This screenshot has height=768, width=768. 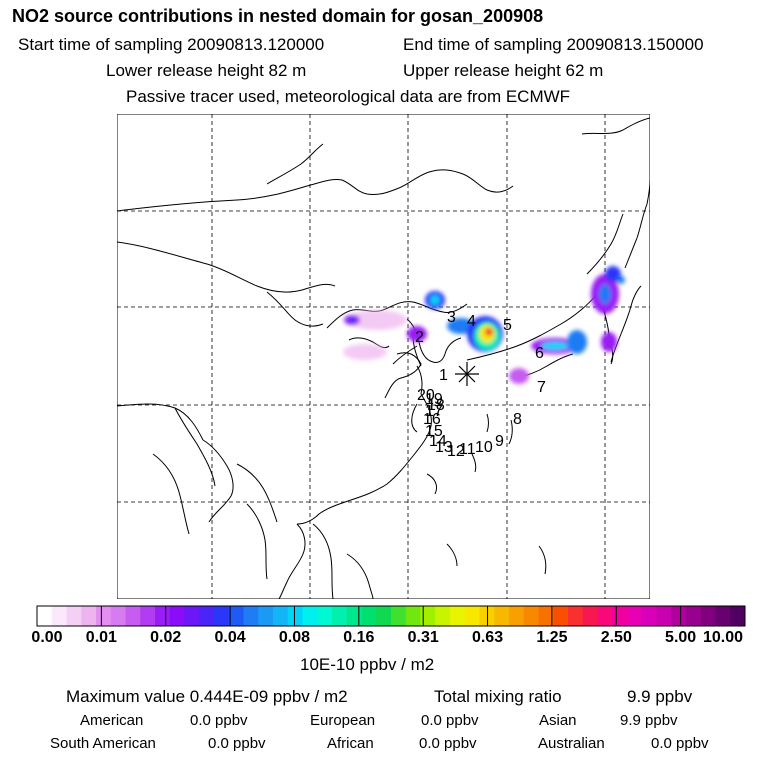 I want to click on source-label: 8, so click(x=517, y=419).